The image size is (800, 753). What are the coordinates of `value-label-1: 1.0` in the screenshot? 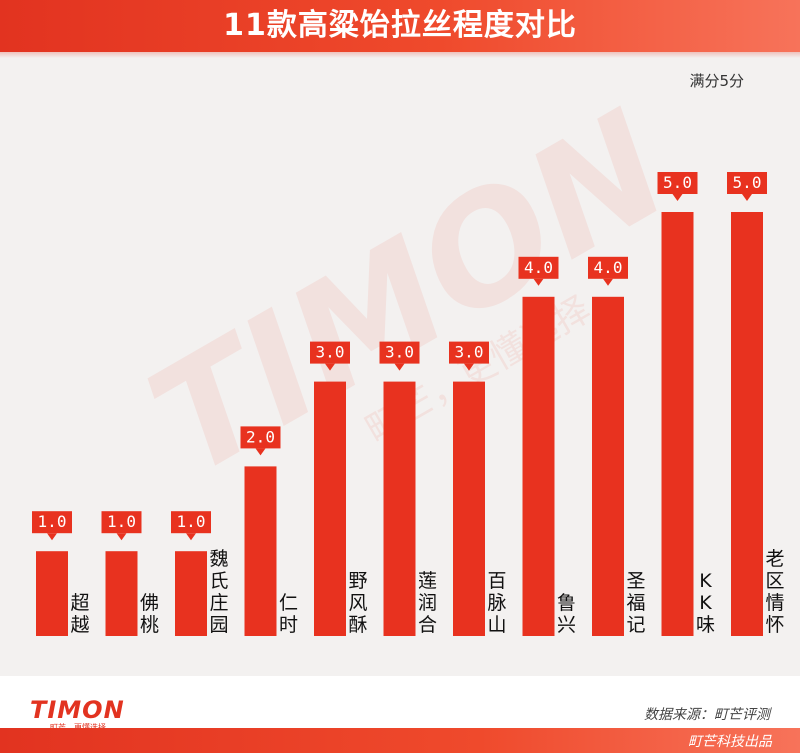 It's located at (52, 521).